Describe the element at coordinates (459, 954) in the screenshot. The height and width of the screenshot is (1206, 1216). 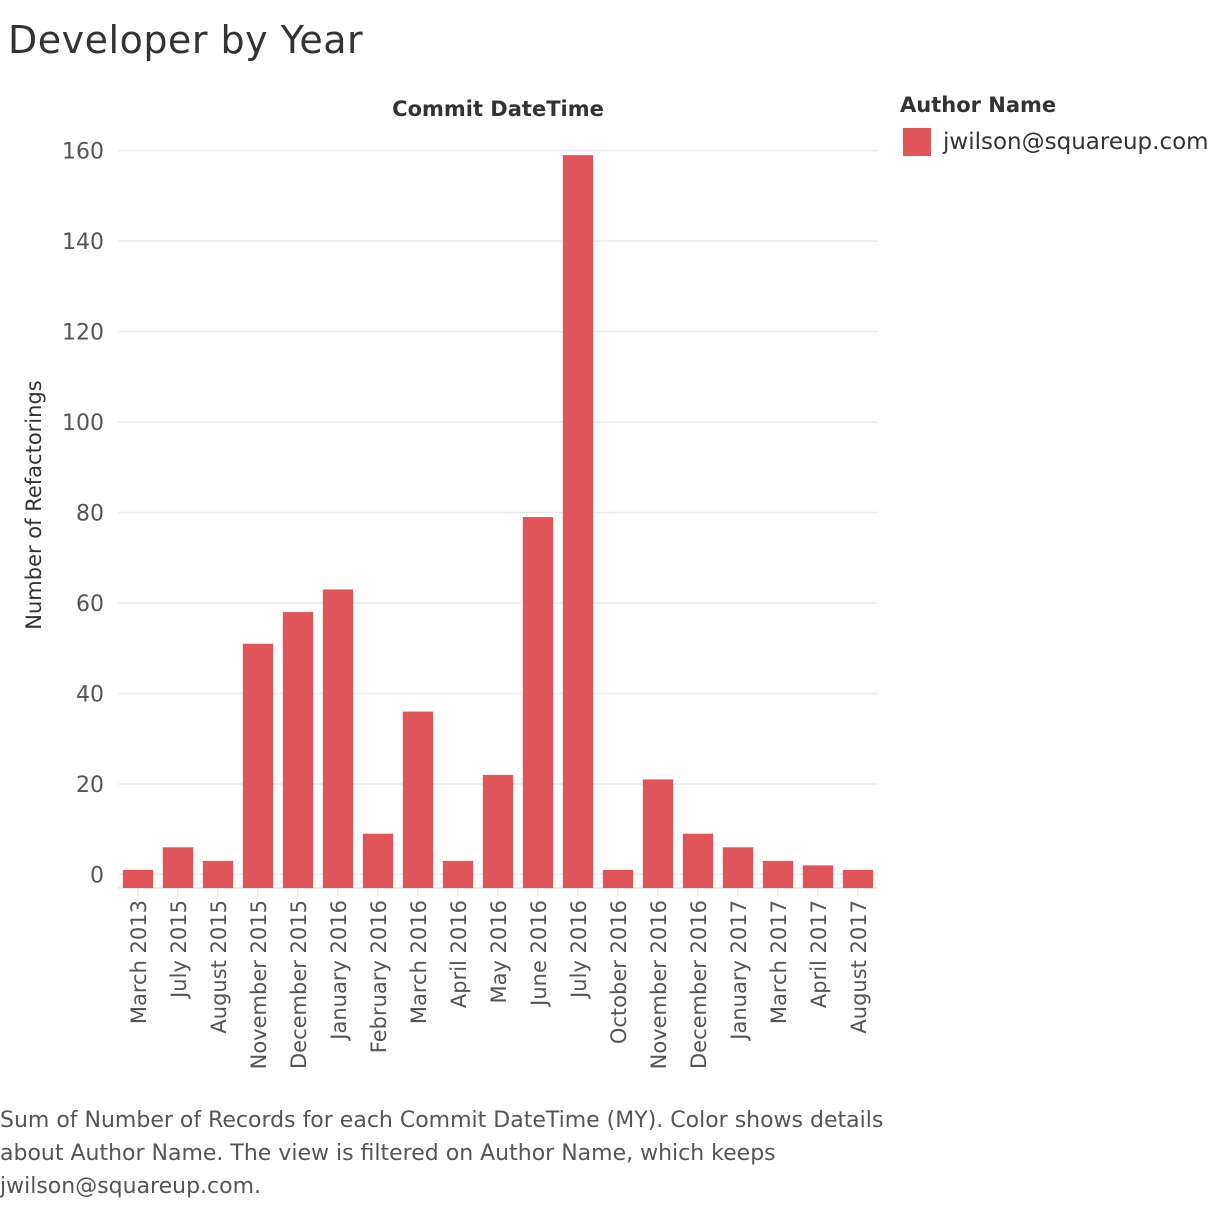
I see `x-tick-label: April 2016` at that location.